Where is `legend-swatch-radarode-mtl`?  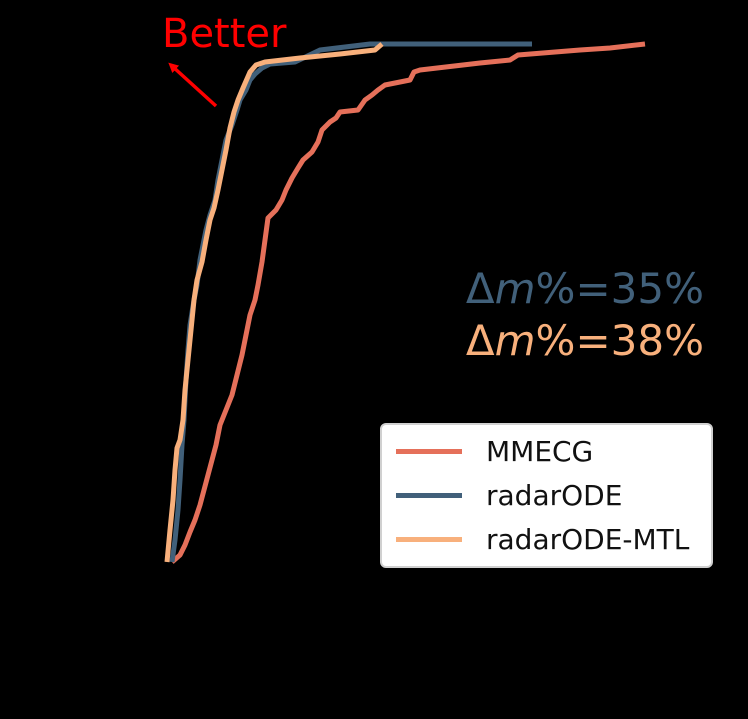
legend-swatch-radarode-mtl is located at coordinates (429, 539).